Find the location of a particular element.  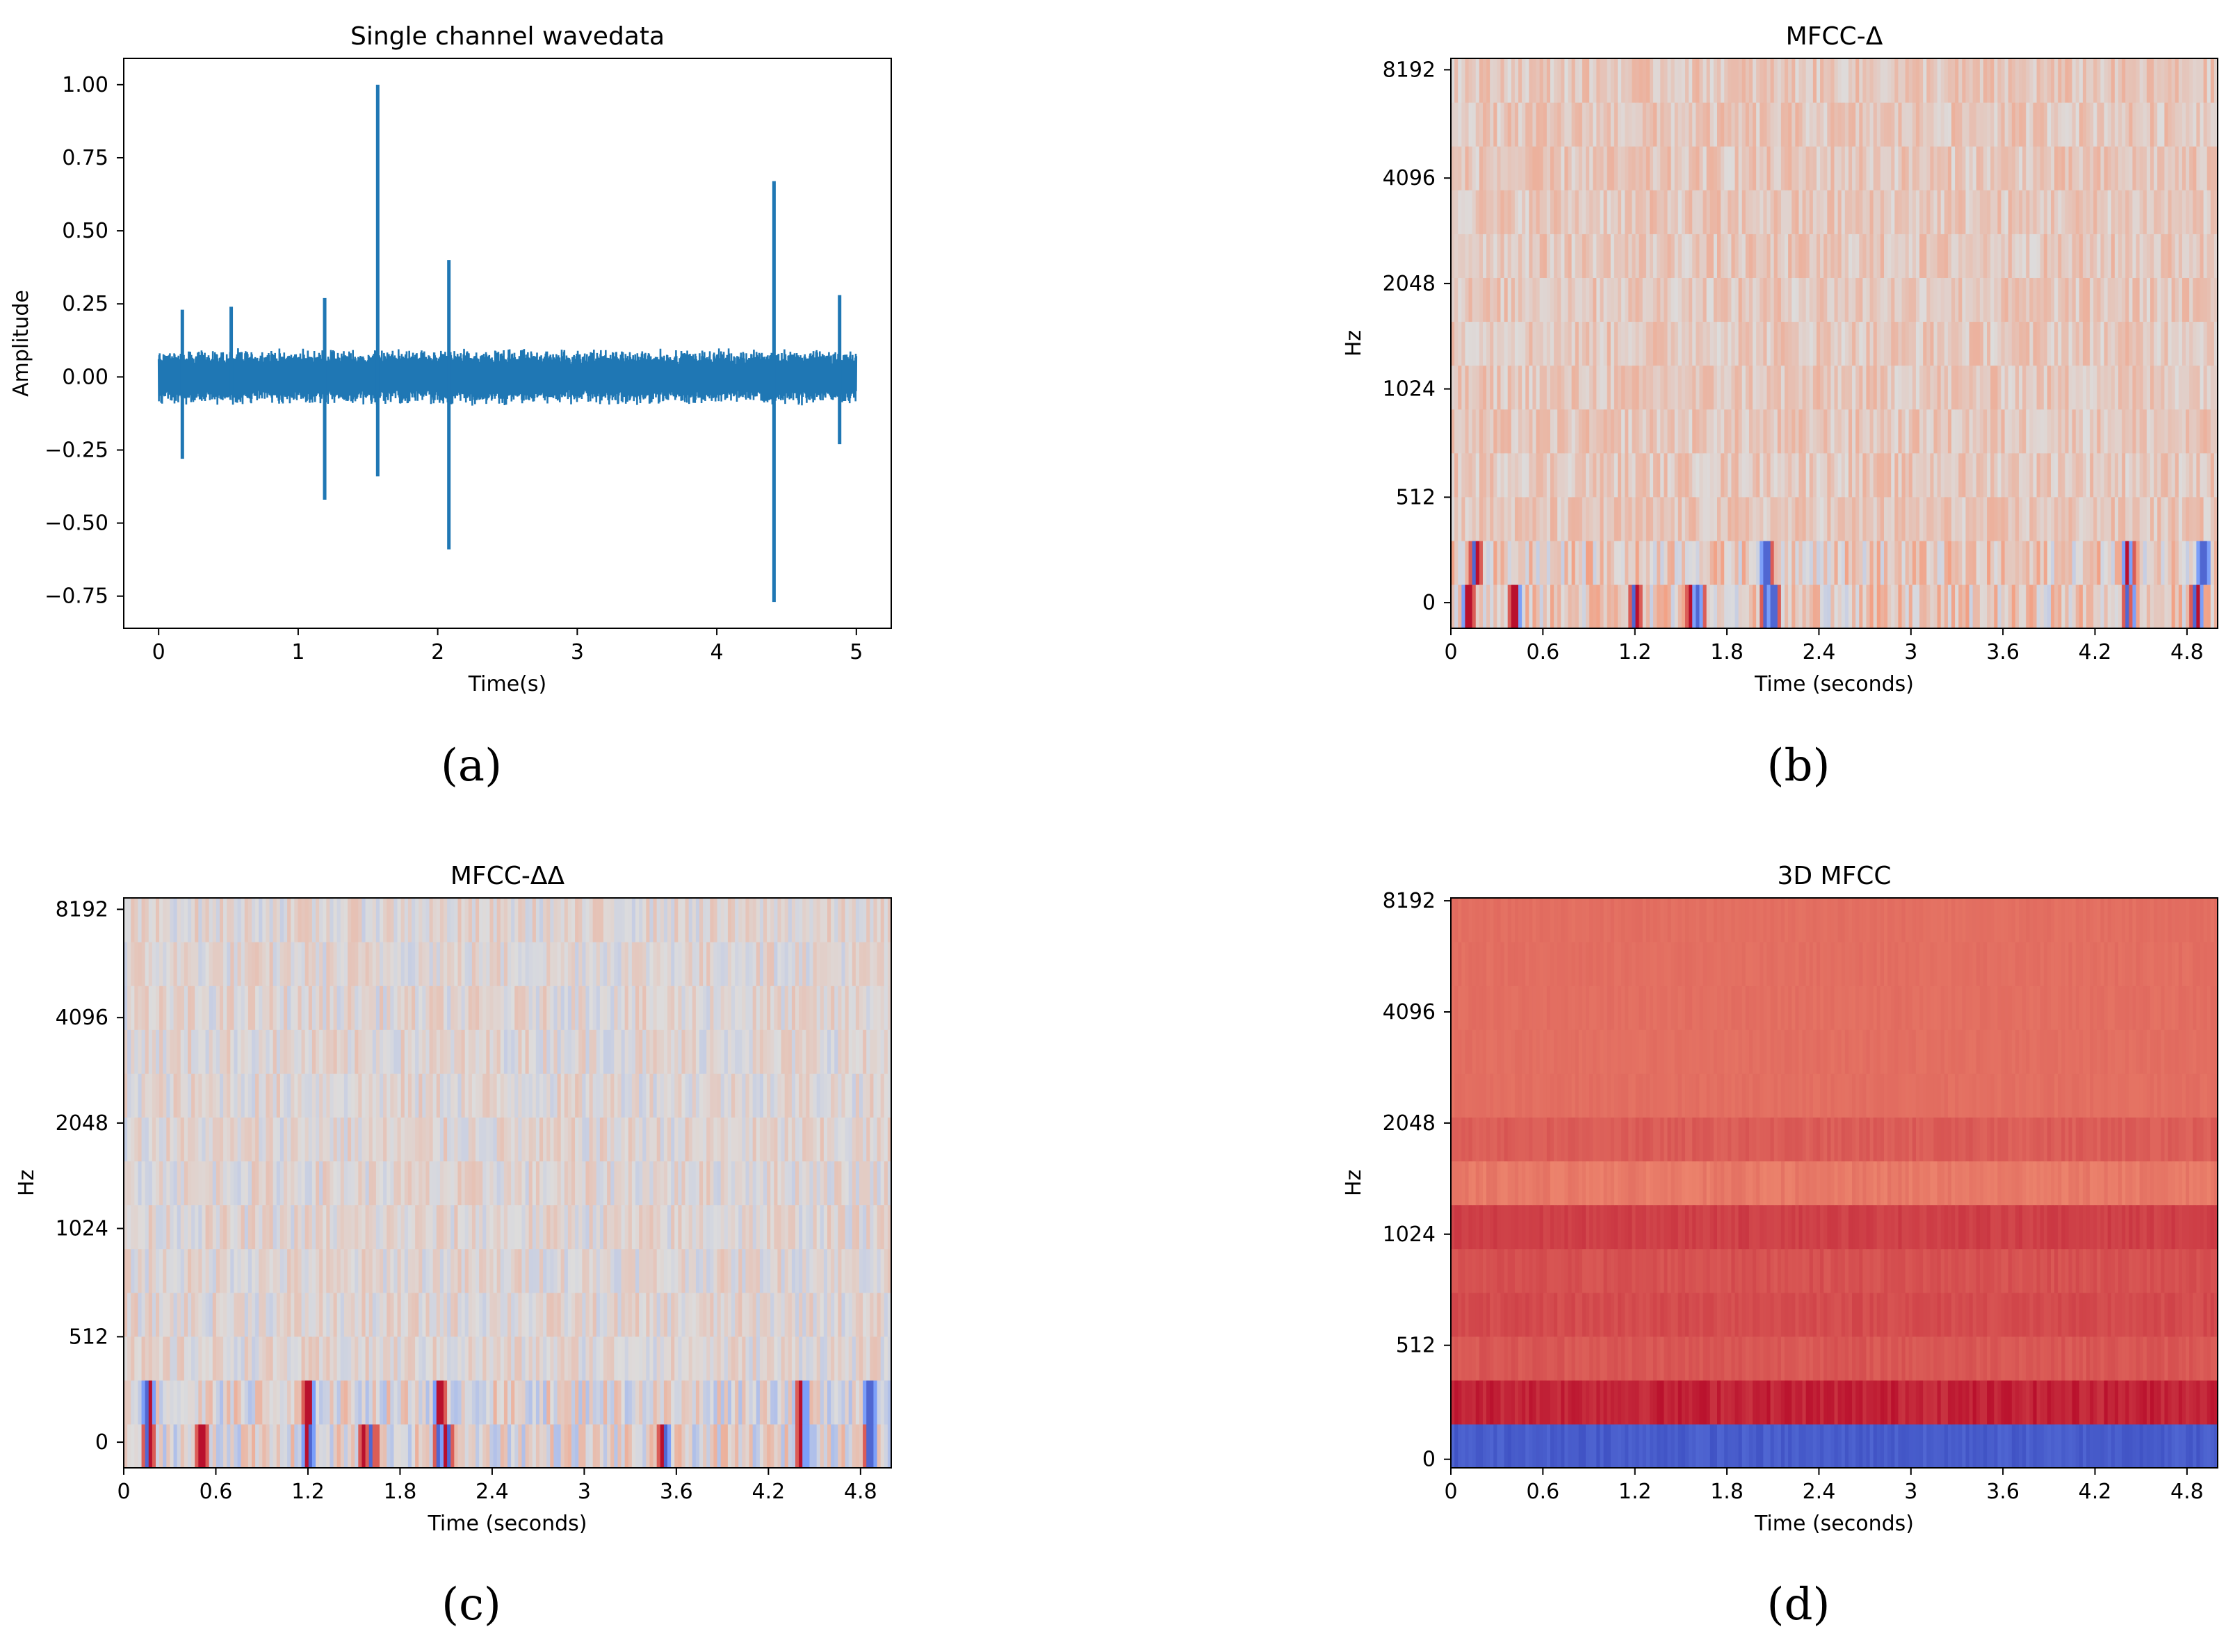

y-axis-label: Amplitude is located at coordinates (21, 343).